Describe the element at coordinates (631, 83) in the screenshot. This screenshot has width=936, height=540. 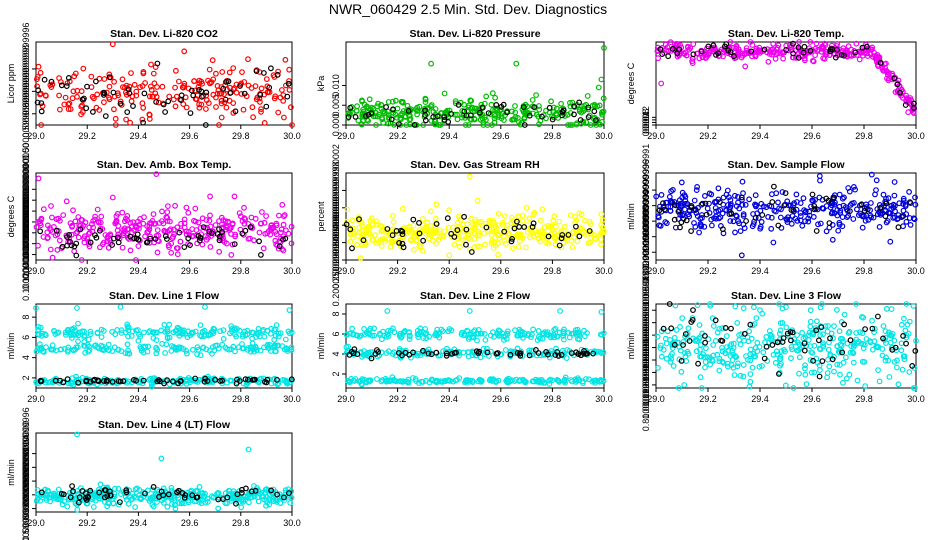
I see `y-axis-label: degrees C` at that location.